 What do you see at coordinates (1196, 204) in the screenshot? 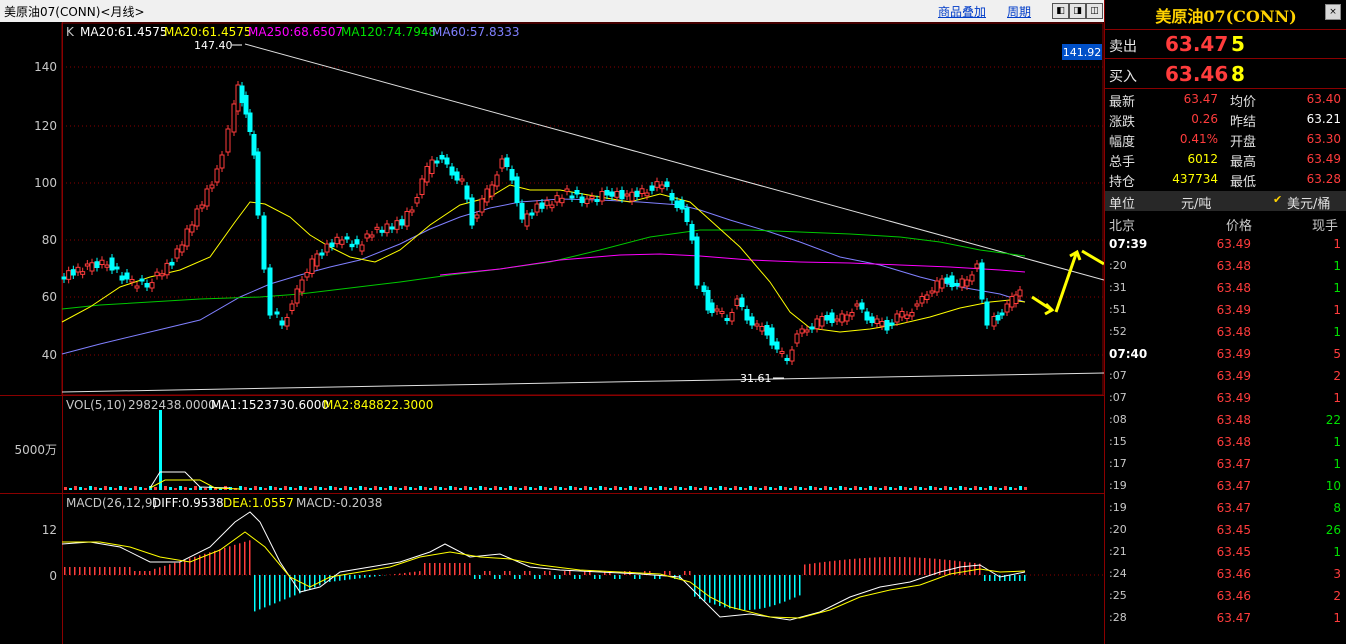
I see `unit-option-yuan-per-ton: 元/吨` at bounding box center [1196, 204].